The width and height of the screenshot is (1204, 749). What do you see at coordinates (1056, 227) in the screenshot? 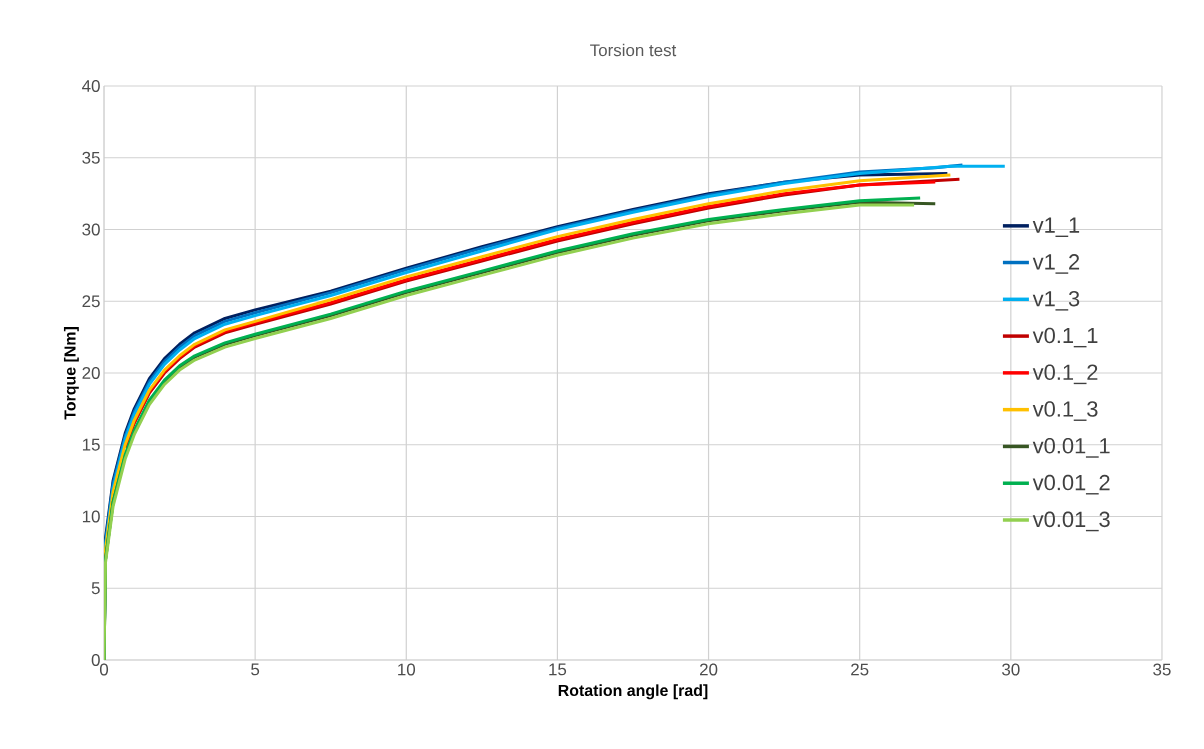
I see `legend-label: v1_1` at bounding box center [1056, 227].